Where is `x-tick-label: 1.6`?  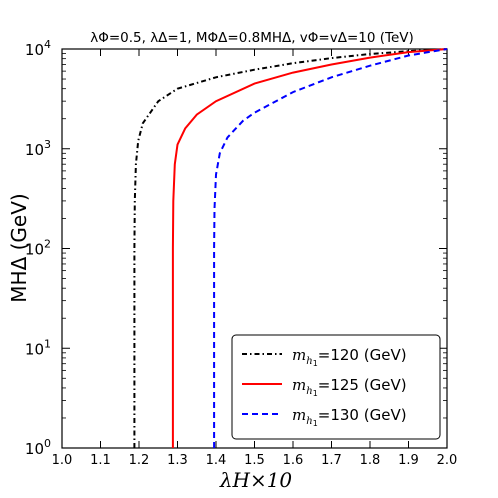
x-tick-label: 1.6 is located at coordinates (293, 460).